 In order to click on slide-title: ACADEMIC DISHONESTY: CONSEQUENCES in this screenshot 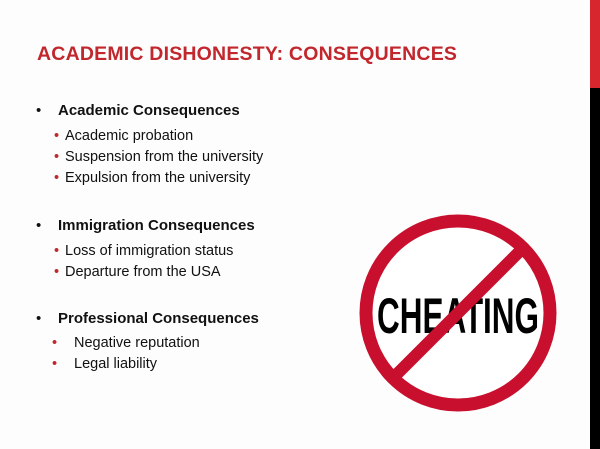, I will do `click(247, 54)`.